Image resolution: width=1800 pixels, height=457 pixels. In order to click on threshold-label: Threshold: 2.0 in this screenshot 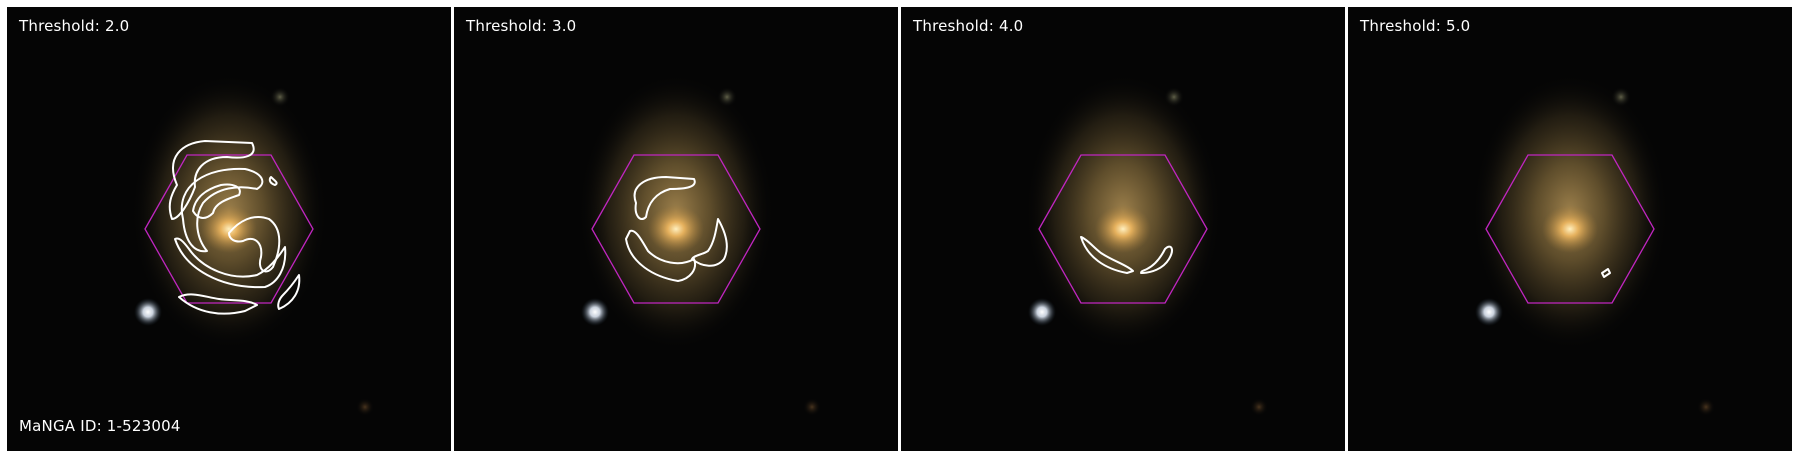, I will do `click(74, 26)`.